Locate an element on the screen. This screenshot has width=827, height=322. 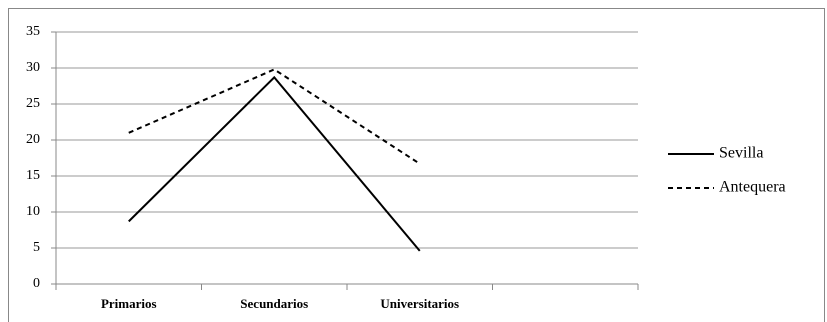
y-tick-label: 0 is located at coordinates (36, 283).